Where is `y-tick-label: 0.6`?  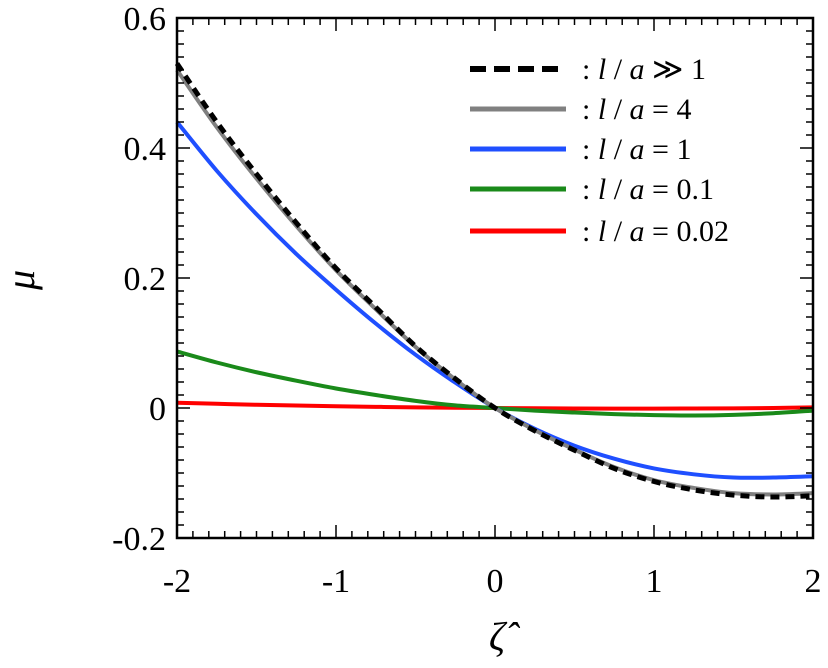
y-tick-label: 0.6 is located at coordinates (145, 19).